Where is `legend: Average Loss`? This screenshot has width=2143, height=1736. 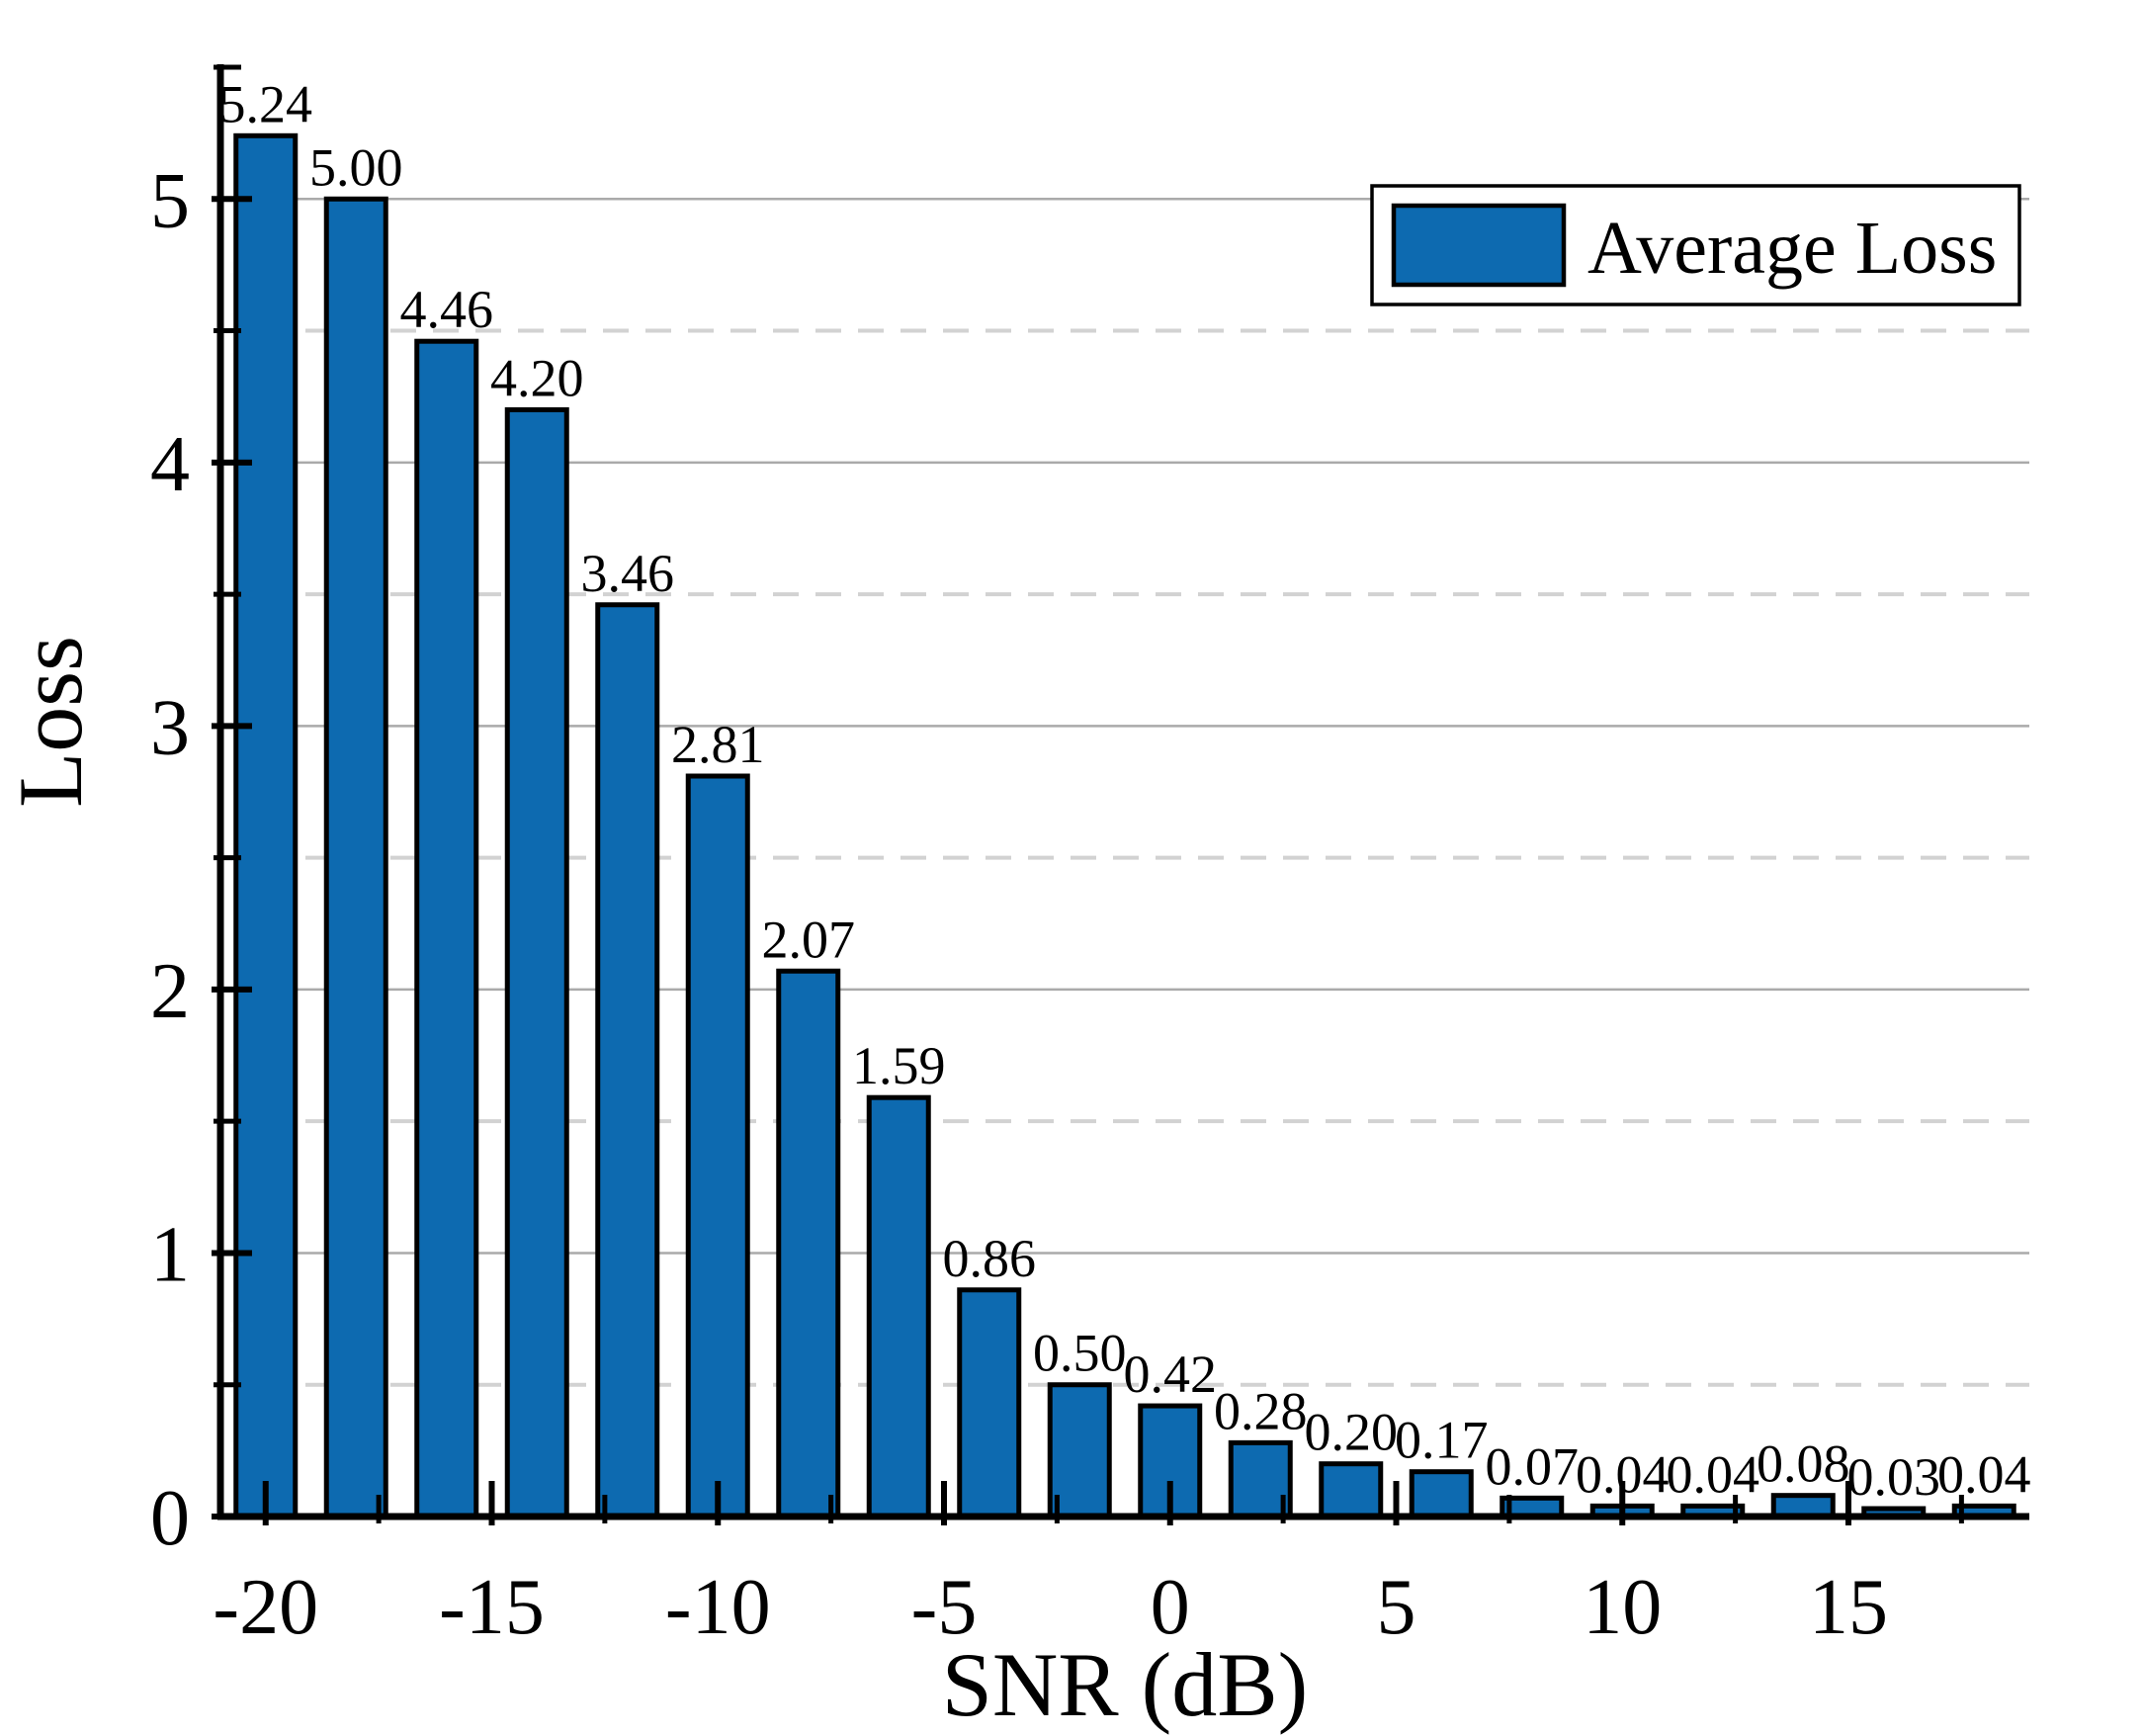 legend: Average Loss is located at coordinates (1695, 245).